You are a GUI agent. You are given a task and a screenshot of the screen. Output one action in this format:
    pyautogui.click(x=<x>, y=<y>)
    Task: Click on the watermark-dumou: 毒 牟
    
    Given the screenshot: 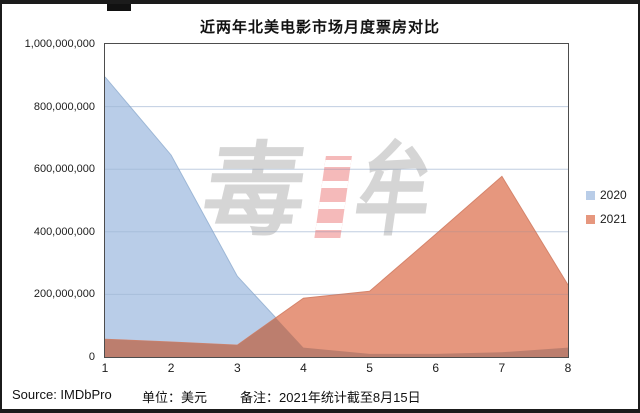 What is the action you would take?
    pyautogui.click(x=330, y=196)
    